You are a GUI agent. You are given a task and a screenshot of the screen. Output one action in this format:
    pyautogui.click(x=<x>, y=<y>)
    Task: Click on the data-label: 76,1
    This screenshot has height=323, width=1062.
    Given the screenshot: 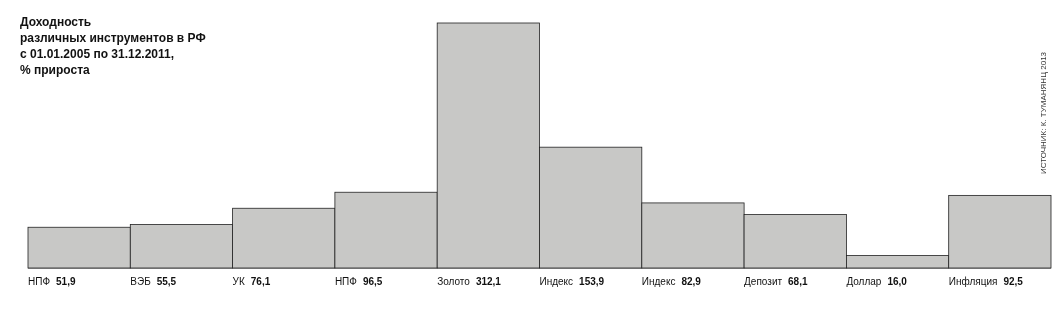 What is the action you would take?
    pyautogui.click(x=260, y=281)
    